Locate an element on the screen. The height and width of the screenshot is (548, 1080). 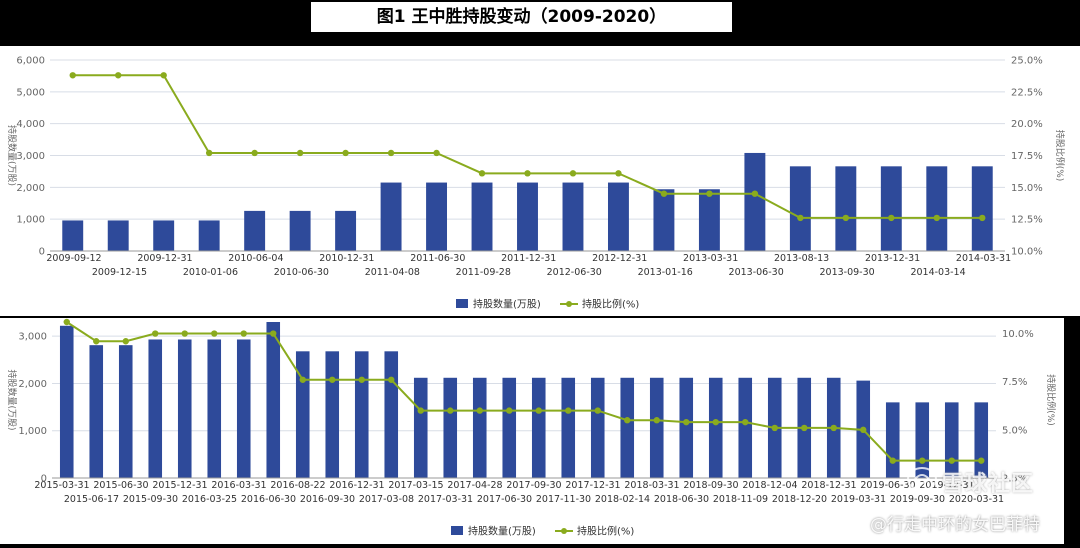
x-tick-label: 2016-09-30 is located at coordinates (327, 499).